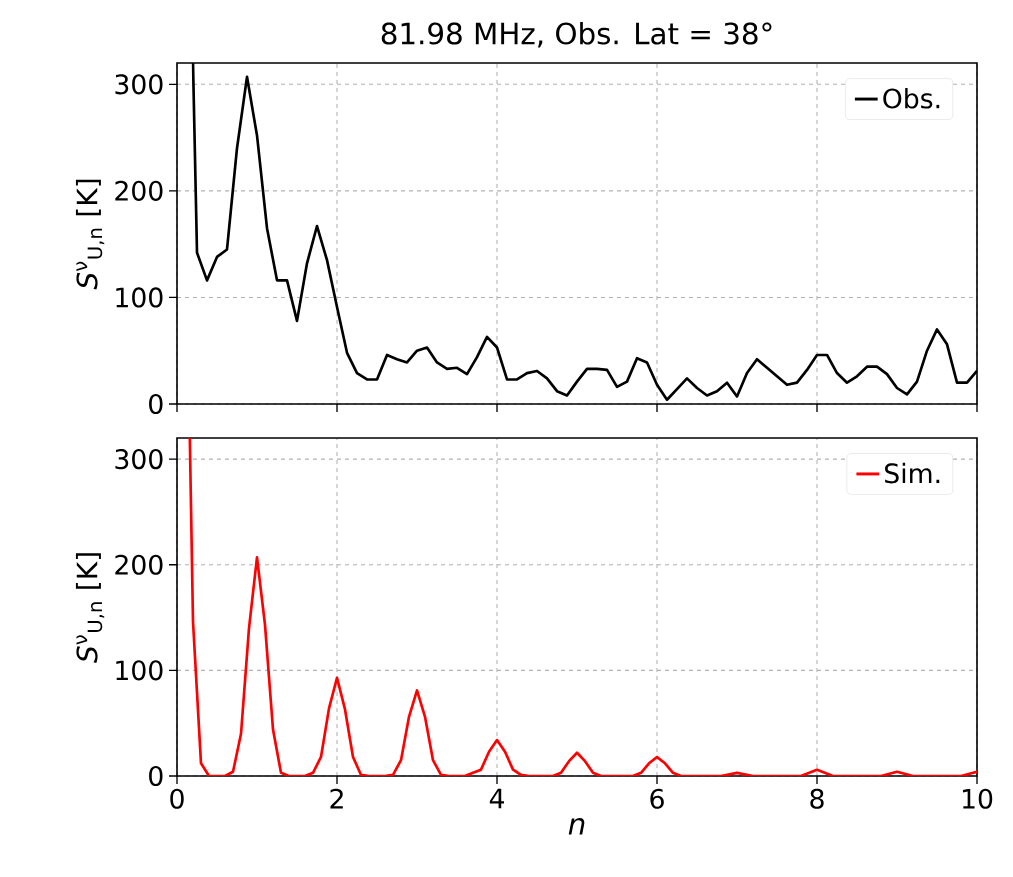 The image size is (1013, 877). I want to click on legend-label: Sim., so click(912, 473).